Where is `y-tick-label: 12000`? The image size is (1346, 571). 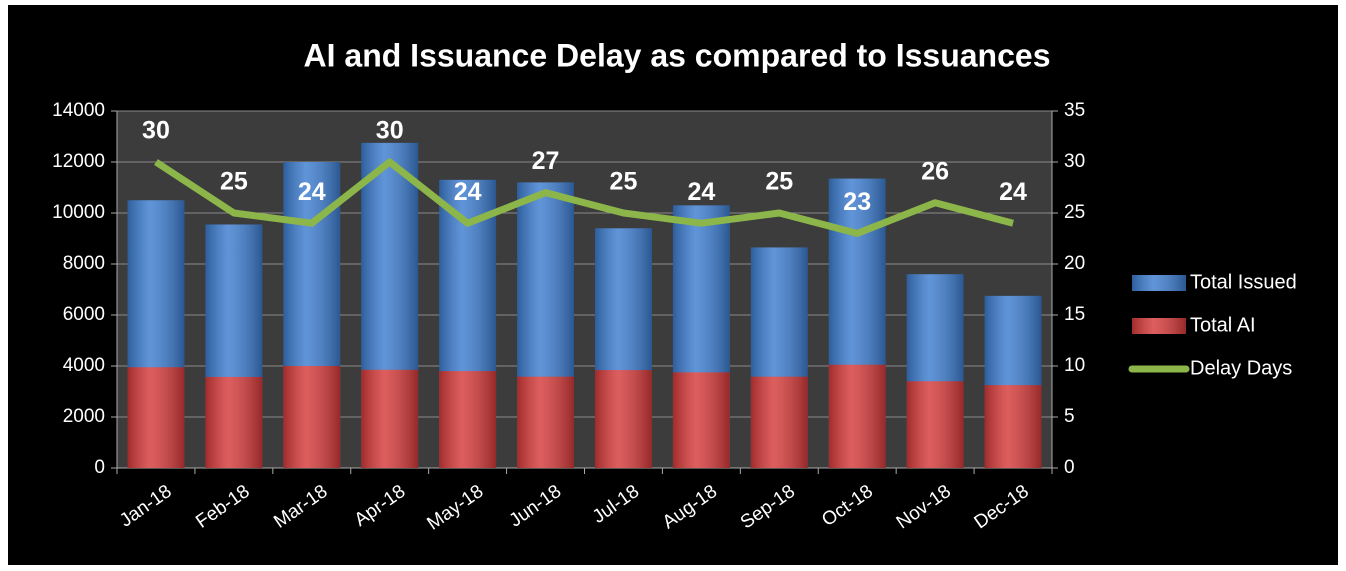
y-tick-label: 12000 is located at coordinates (78, 161).